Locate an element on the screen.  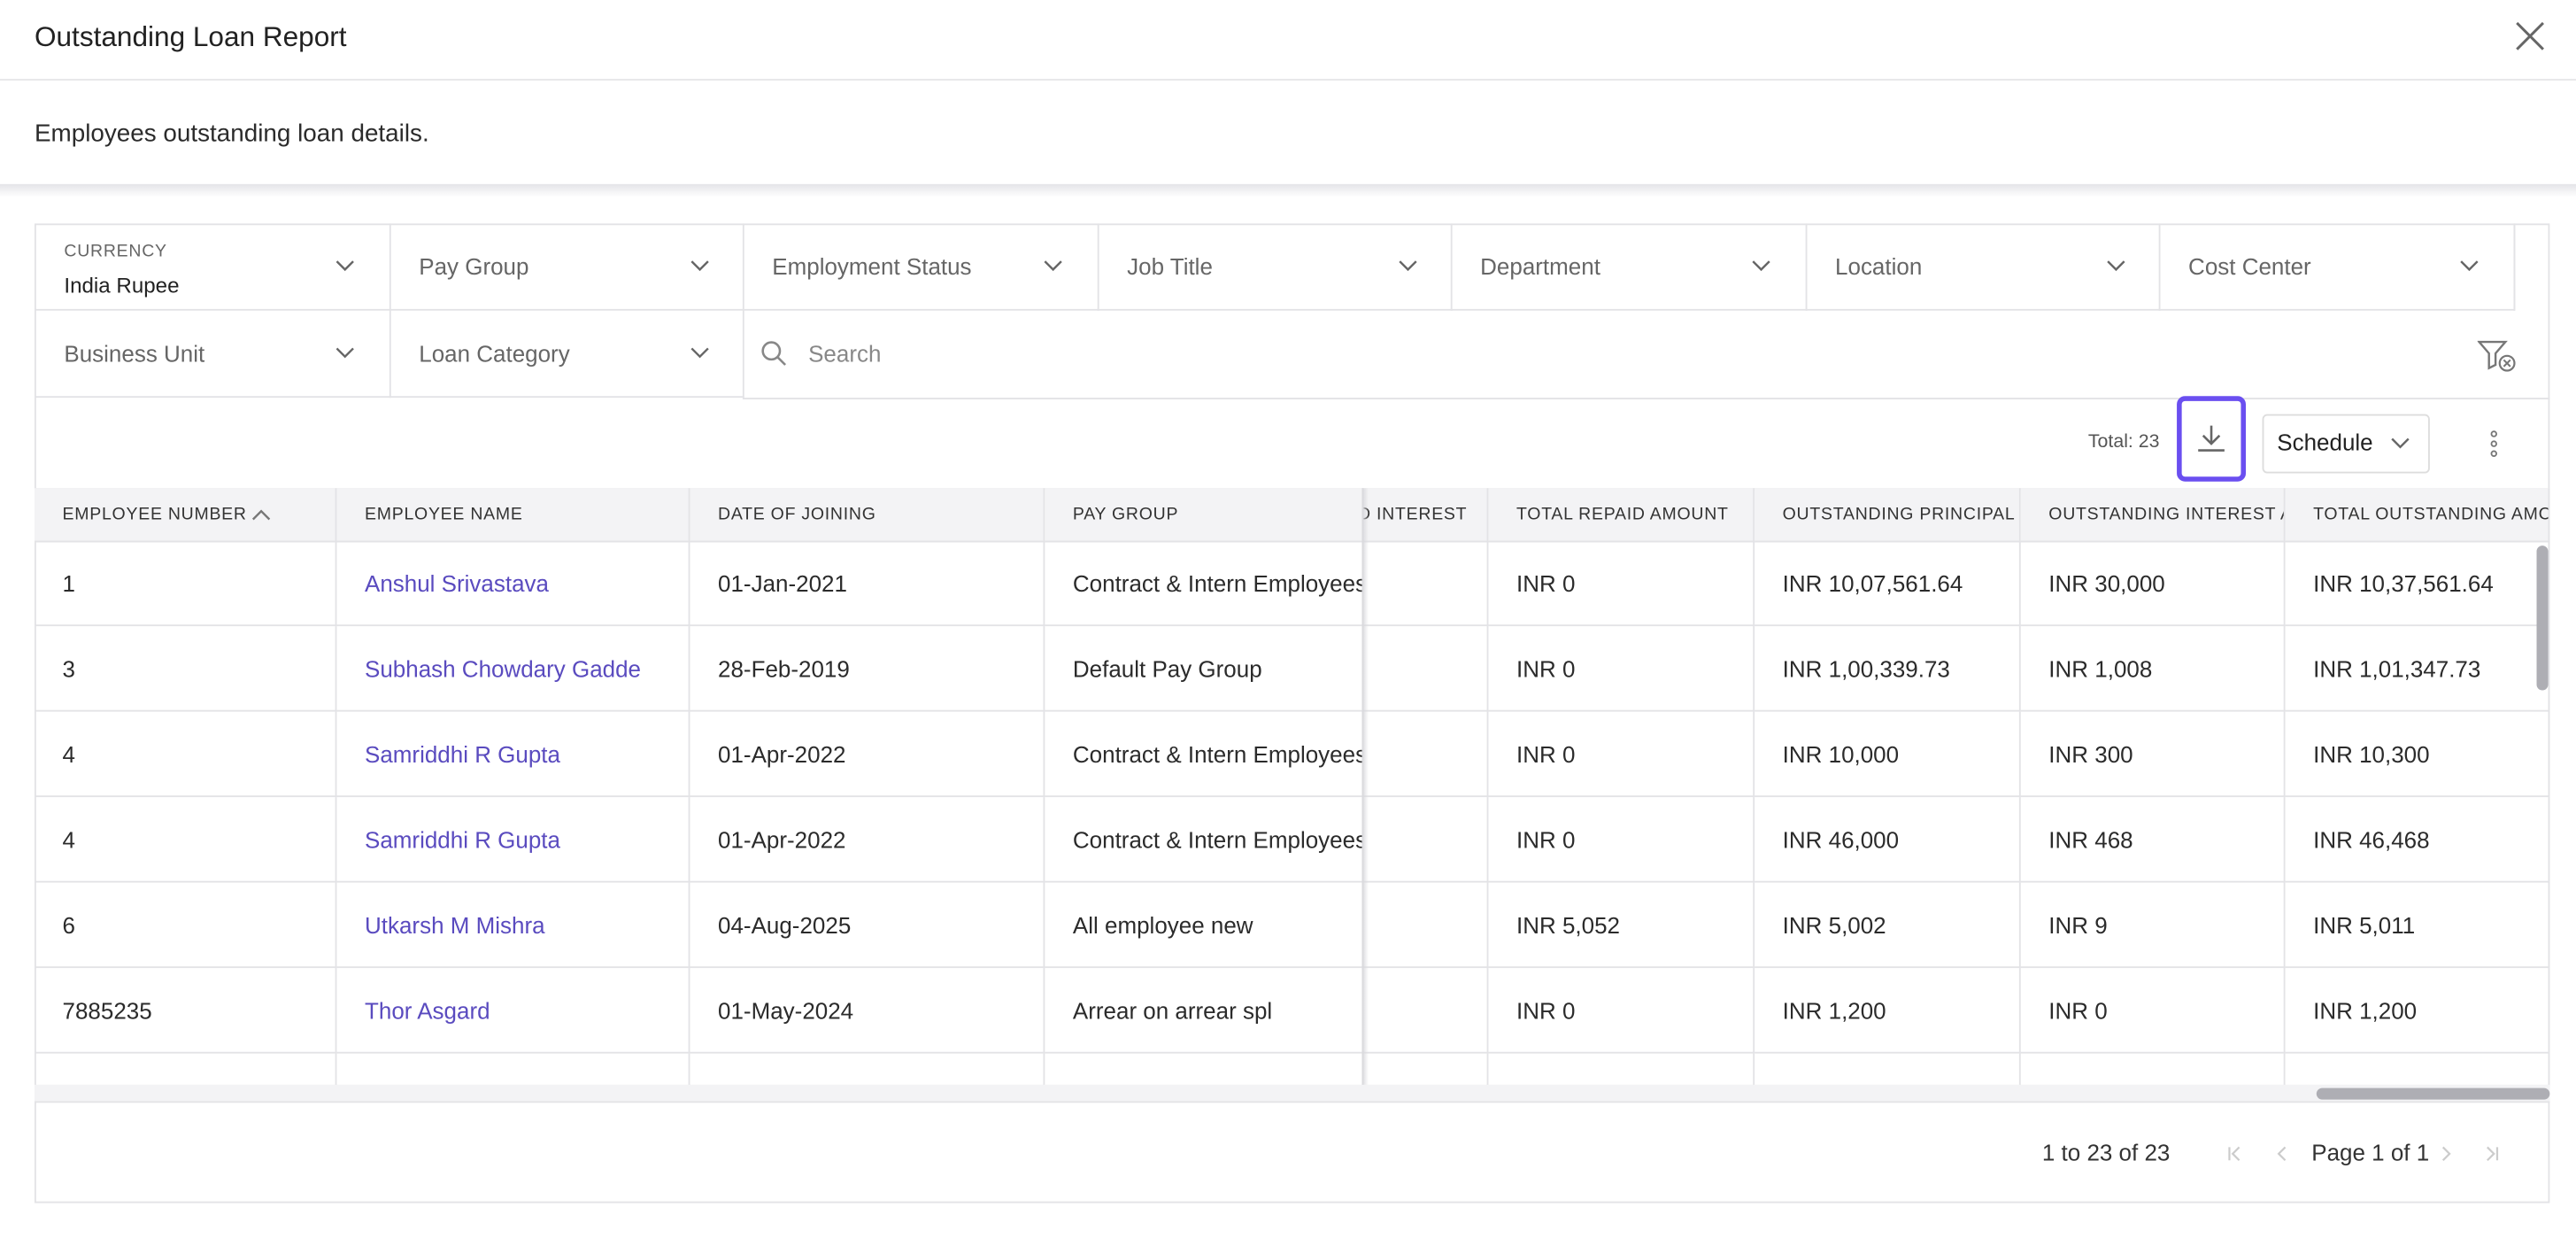
table-cell: Default Pay Group is located at coordinates (1204, 669).